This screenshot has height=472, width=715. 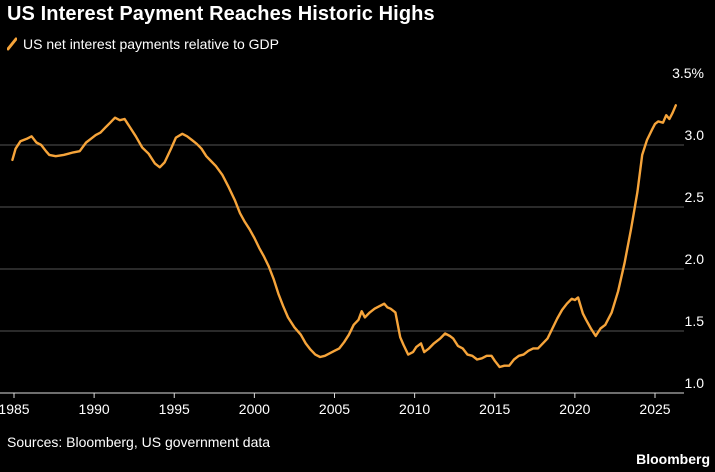 What do you see at coordinates (414, 409) in the screenshot?
I see `x-tick-label: 2010` at bounding box center [414, 409].